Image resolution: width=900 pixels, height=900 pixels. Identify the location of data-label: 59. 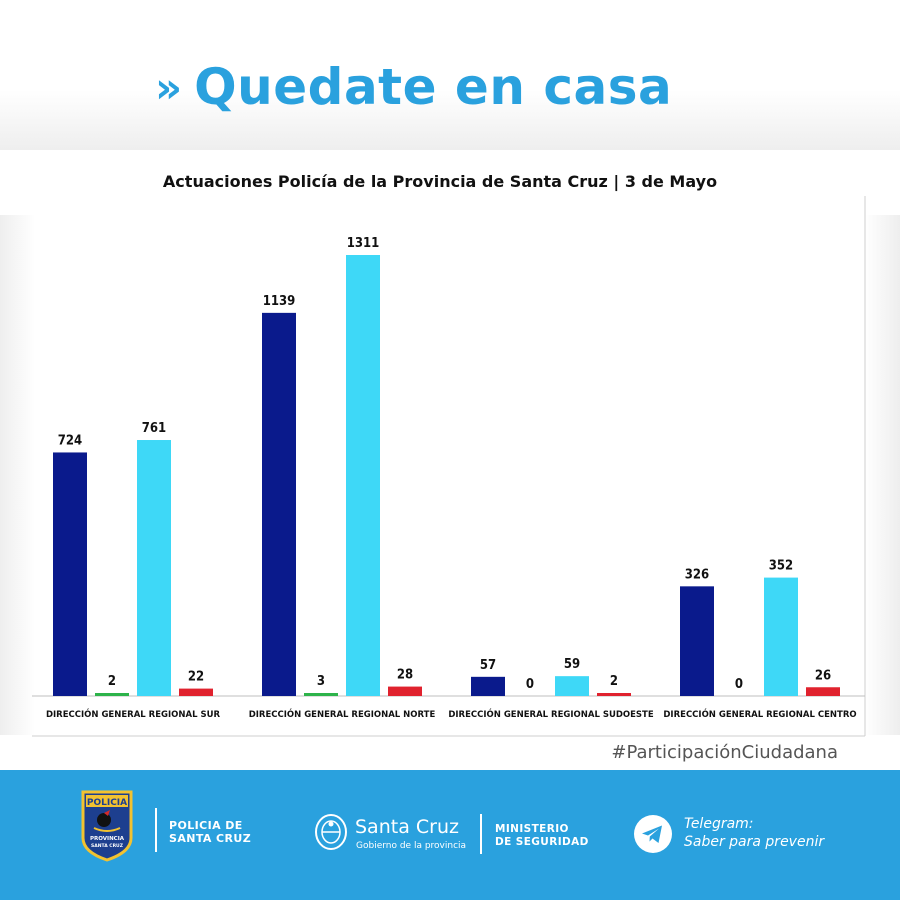
(572, 664).